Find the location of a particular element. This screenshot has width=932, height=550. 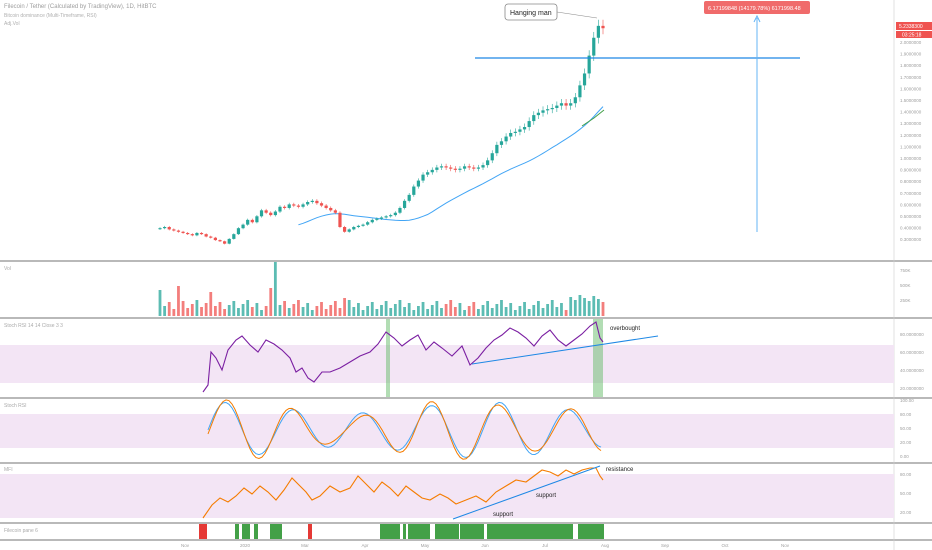

price-tick-label: 1.6000000 is located at coordinates (911, 88).